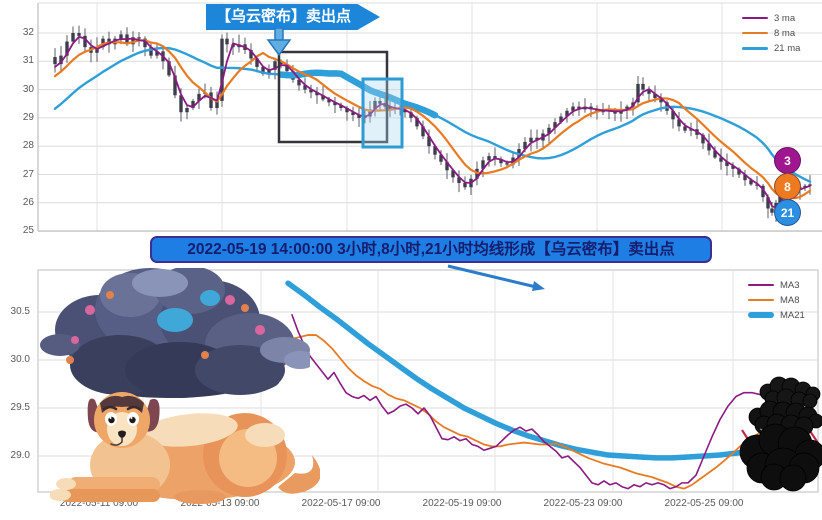 The width and height of the screenshot is (822, 520). I want to click on bottom-x-tick-label: 2022-05-17 09:00, so click(341, 503).